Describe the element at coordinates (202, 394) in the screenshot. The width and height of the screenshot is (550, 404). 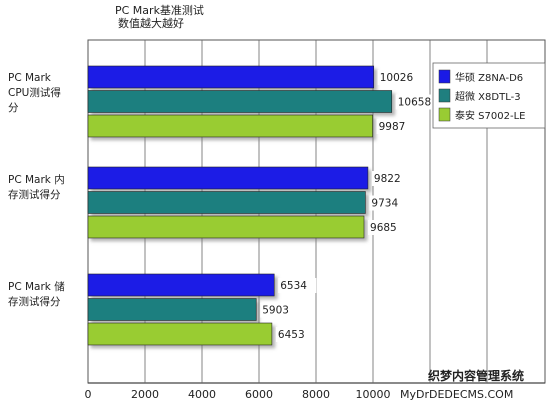
I see `x-tick-label: 4000` at that location.